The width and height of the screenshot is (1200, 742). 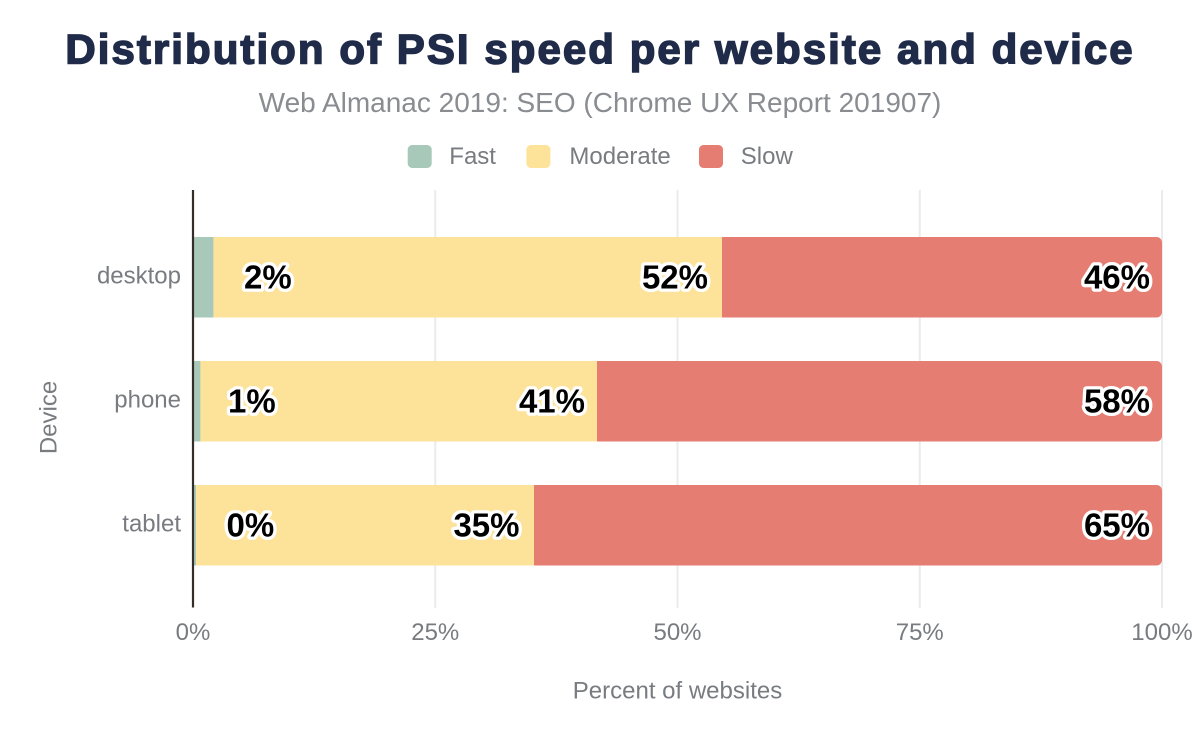 I want to click on svg-text: phone, so click(x=147, y=400).